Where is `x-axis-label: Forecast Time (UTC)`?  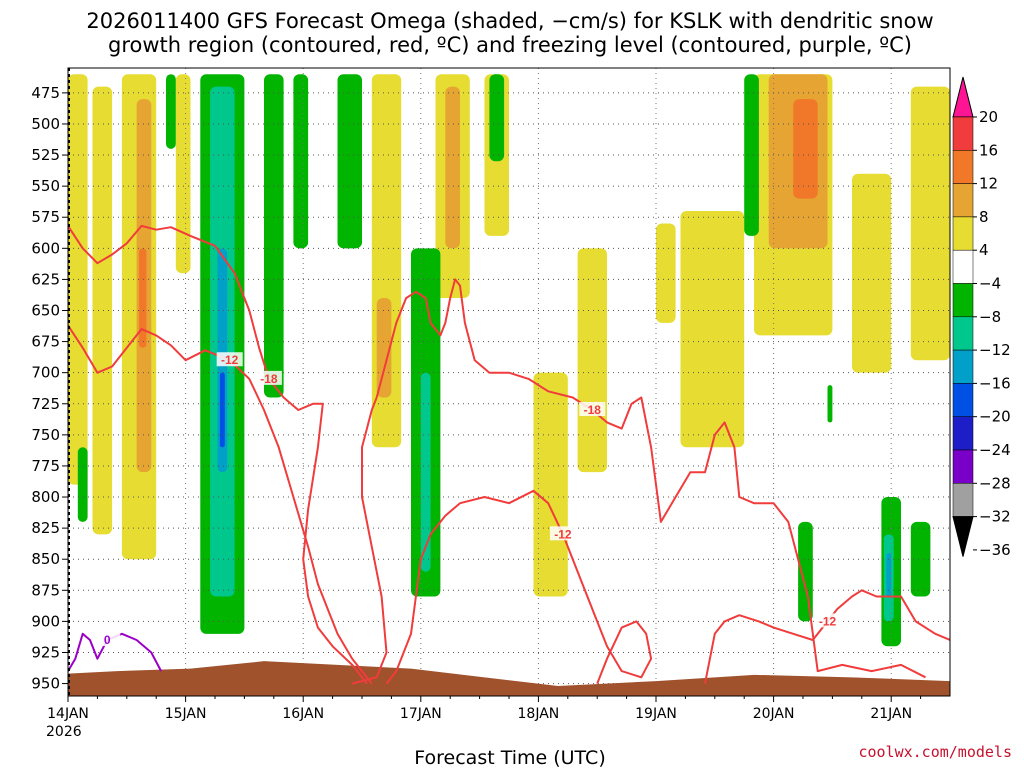 x-axis-label: Forecast Time (UTC) is located at coordinates (509, 757).